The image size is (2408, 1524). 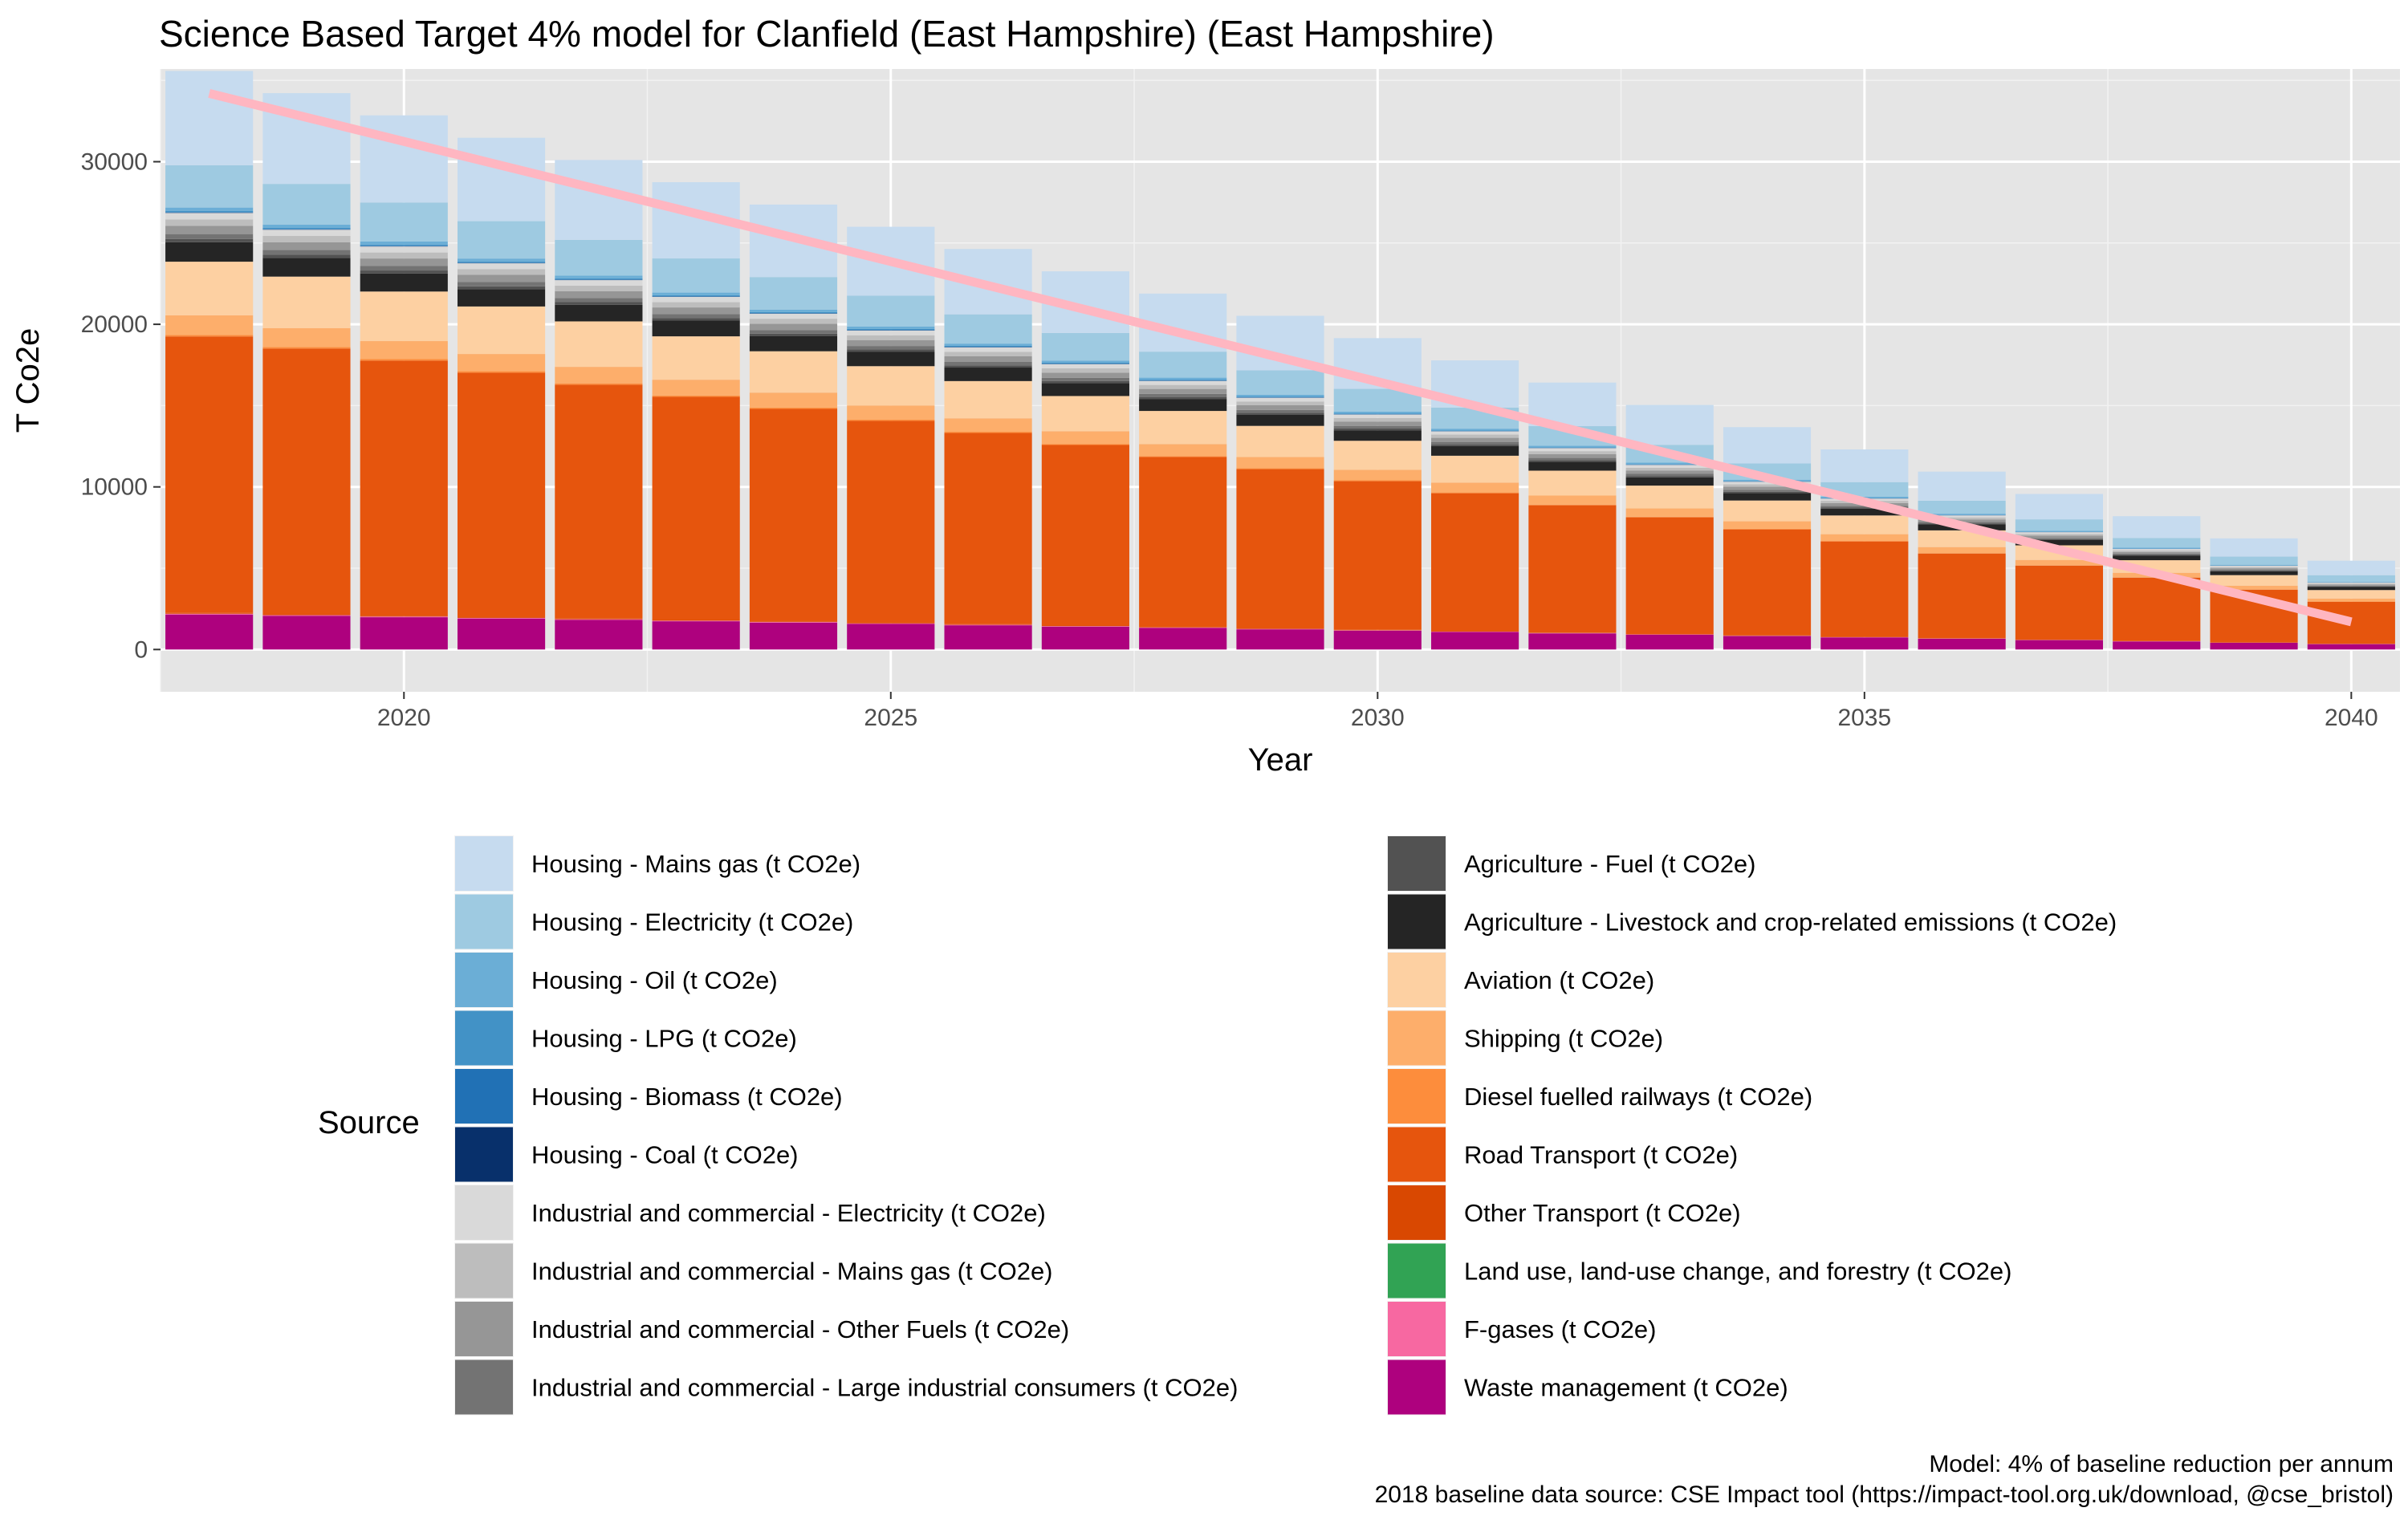 What do you see at coordinates (793, 316) in the screenshot?
I see `bar-segment-industrial-and-commercial-electricity-2024` at bounding box center [793, 316].